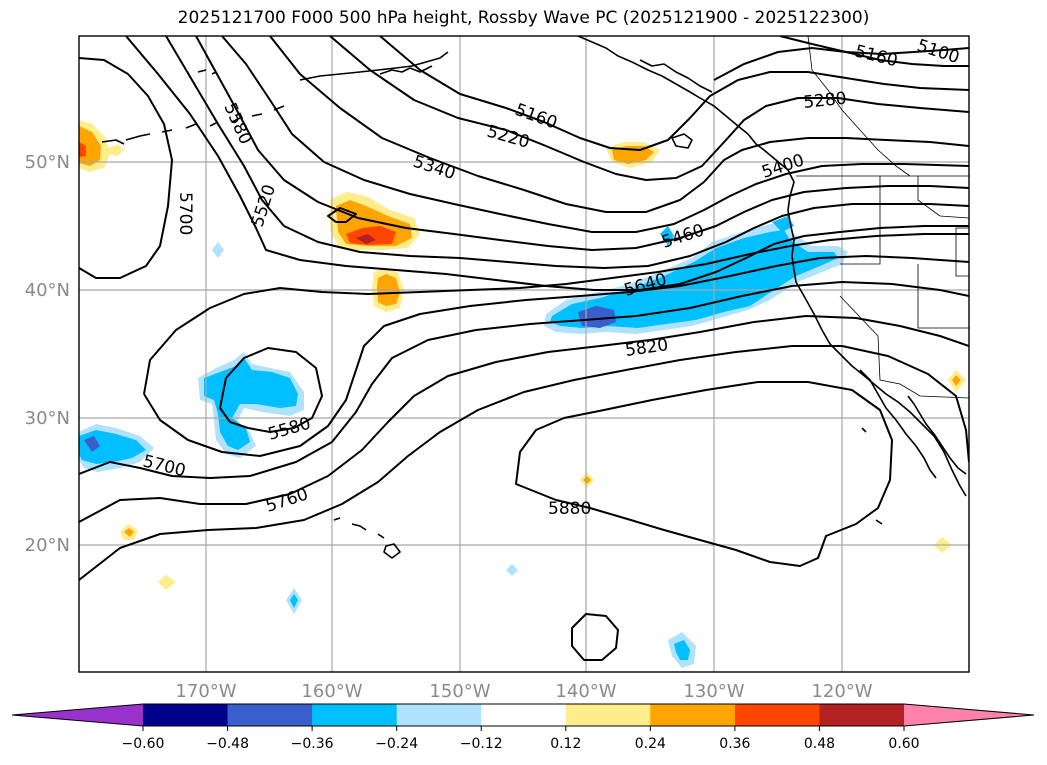 The height and width of the screenshot is (765, 1047). I want to click on colorbar-boxes, so click(523, 715).